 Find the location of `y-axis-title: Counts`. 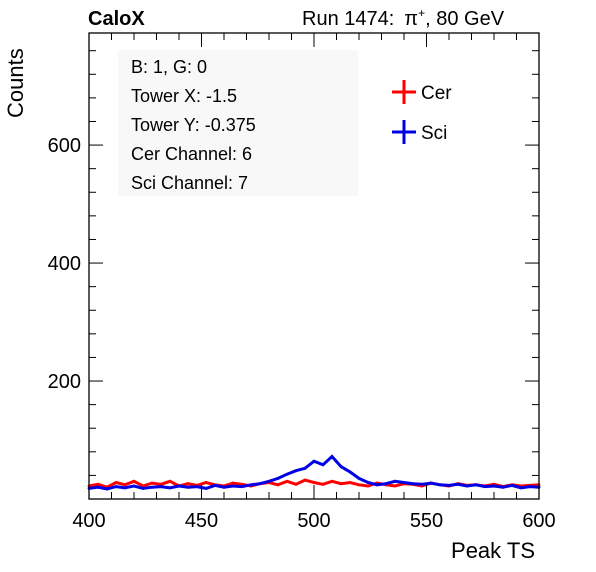

y-axis-title: Counts is located at coordinates (15, 83).